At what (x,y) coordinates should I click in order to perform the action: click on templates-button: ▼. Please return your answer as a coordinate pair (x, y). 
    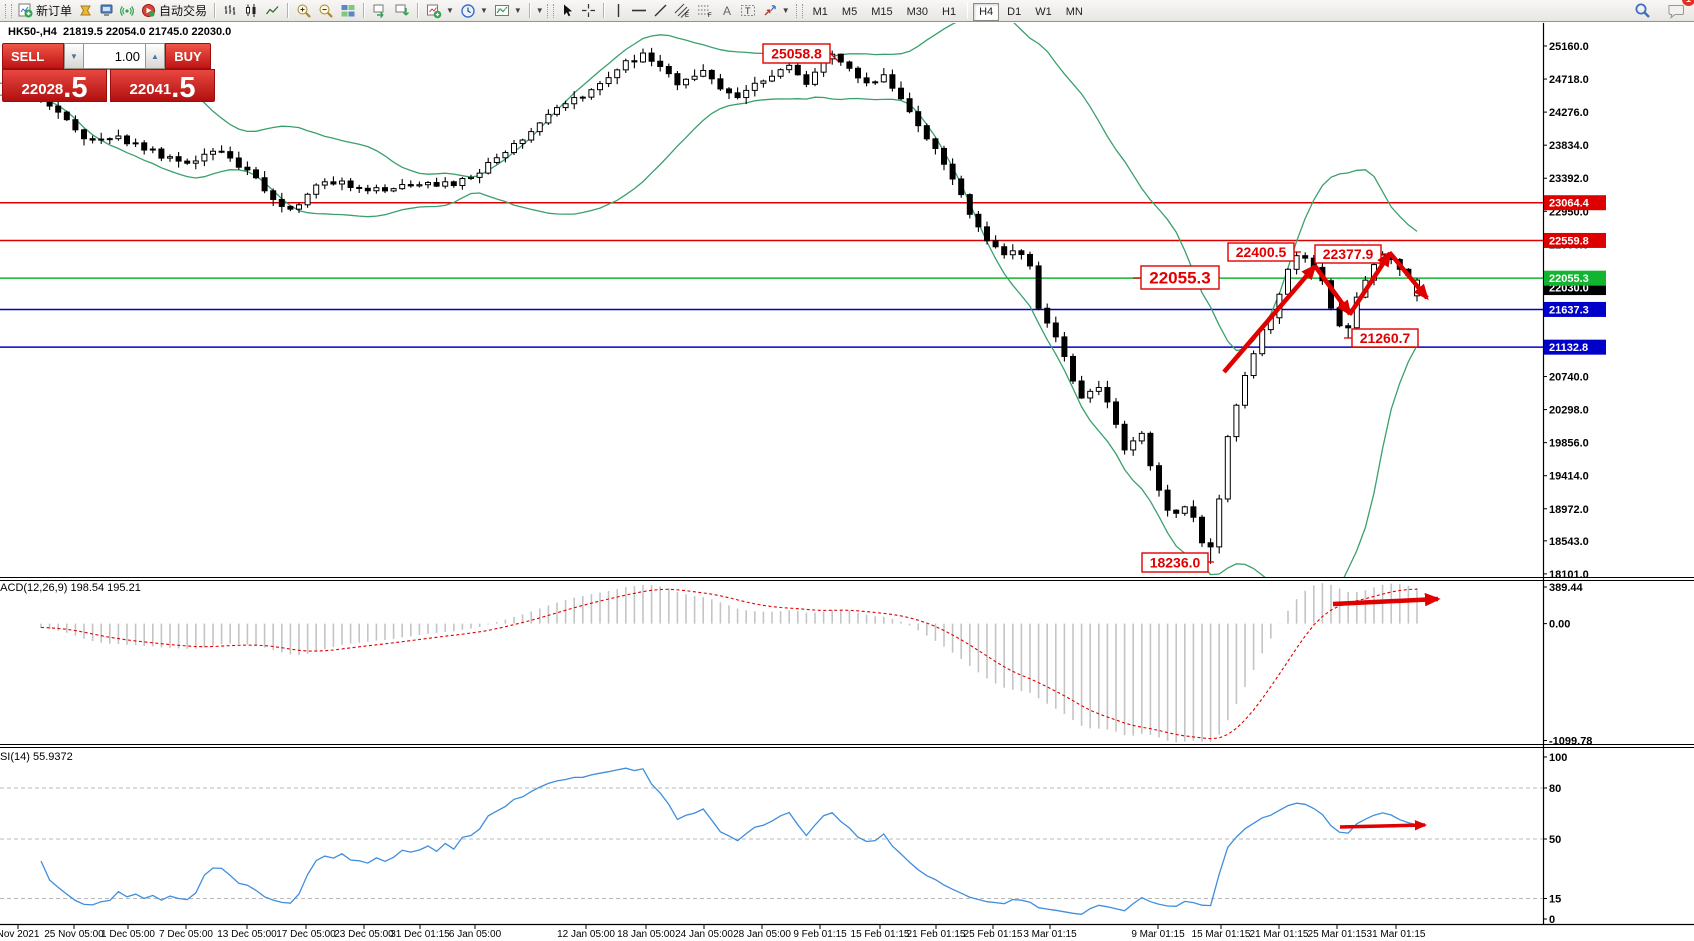
    Looking at the image, I should click on (508, 11).